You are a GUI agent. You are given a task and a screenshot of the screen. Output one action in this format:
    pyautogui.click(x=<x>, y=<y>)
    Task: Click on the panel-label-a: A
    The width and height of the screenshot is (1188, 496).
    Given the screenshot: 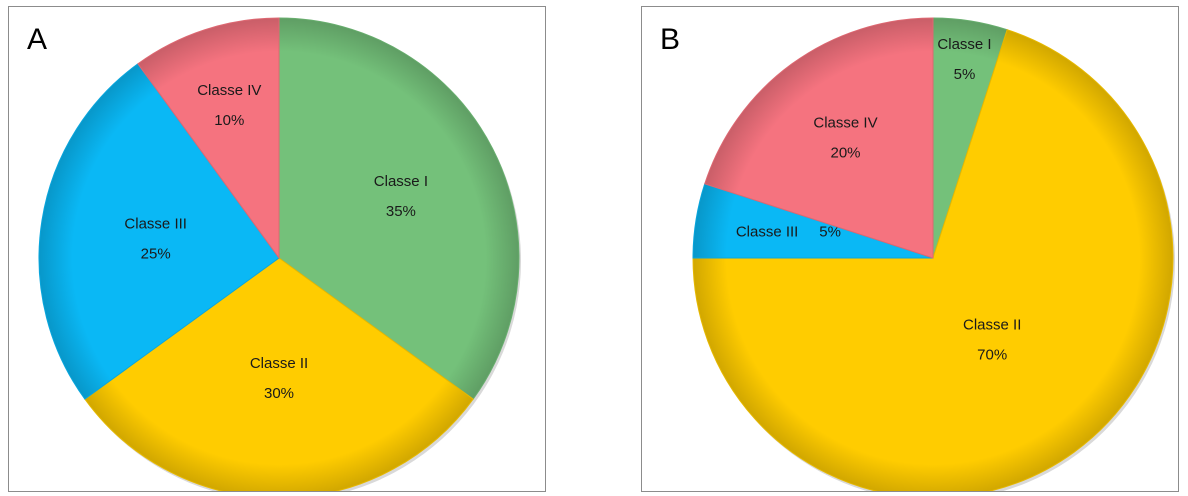 What is the action you would take?
    pyautogui.click(x=37, y=39)
    